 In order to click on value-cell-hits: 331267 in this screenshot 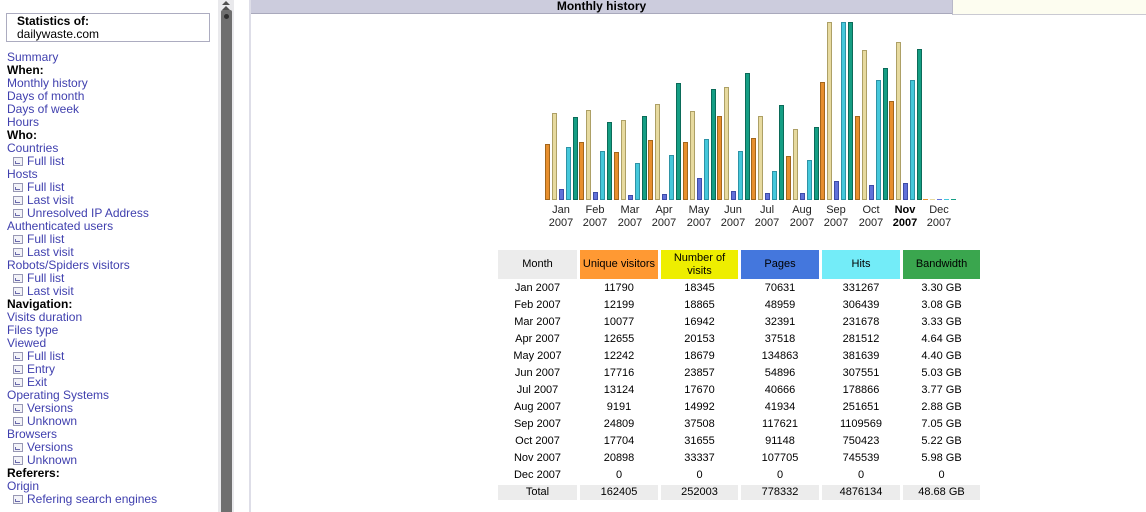, I will do `click(861, 288)`.